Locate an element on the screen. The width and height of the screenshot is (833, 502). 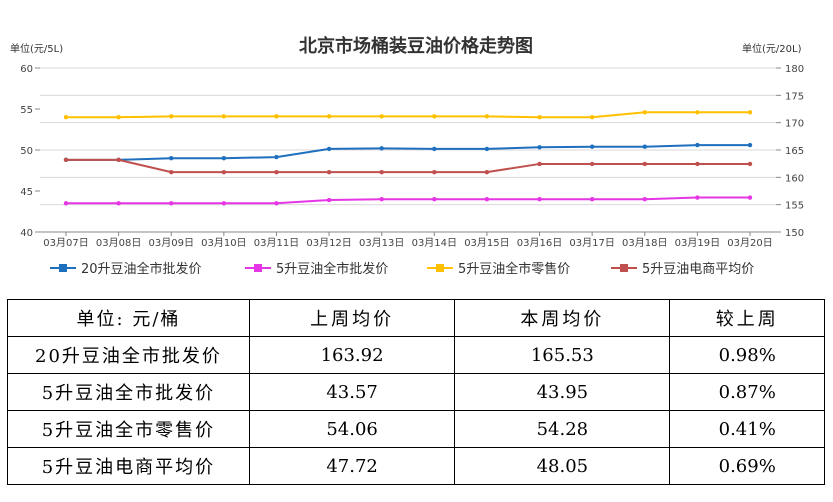
left-tick-label: 45 is located at coordinates (26, 192).